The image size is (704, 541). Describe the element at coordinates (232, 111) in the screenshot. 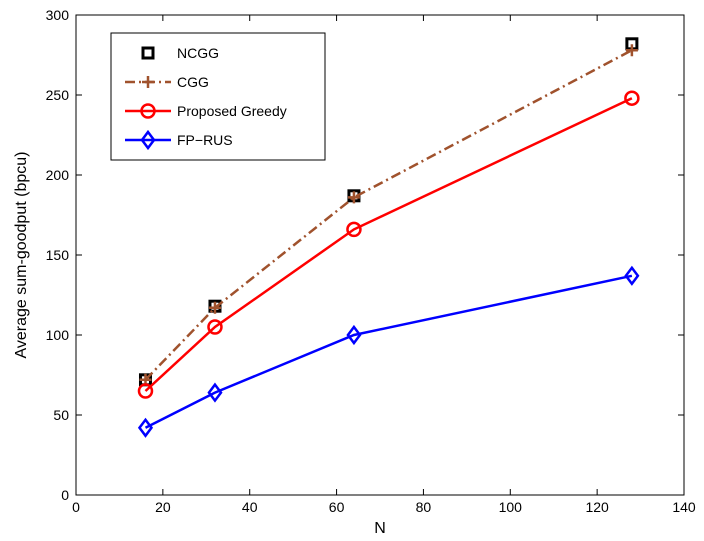

I see `legend-label-proposed-greedy: Proposed Greedy` at that location.